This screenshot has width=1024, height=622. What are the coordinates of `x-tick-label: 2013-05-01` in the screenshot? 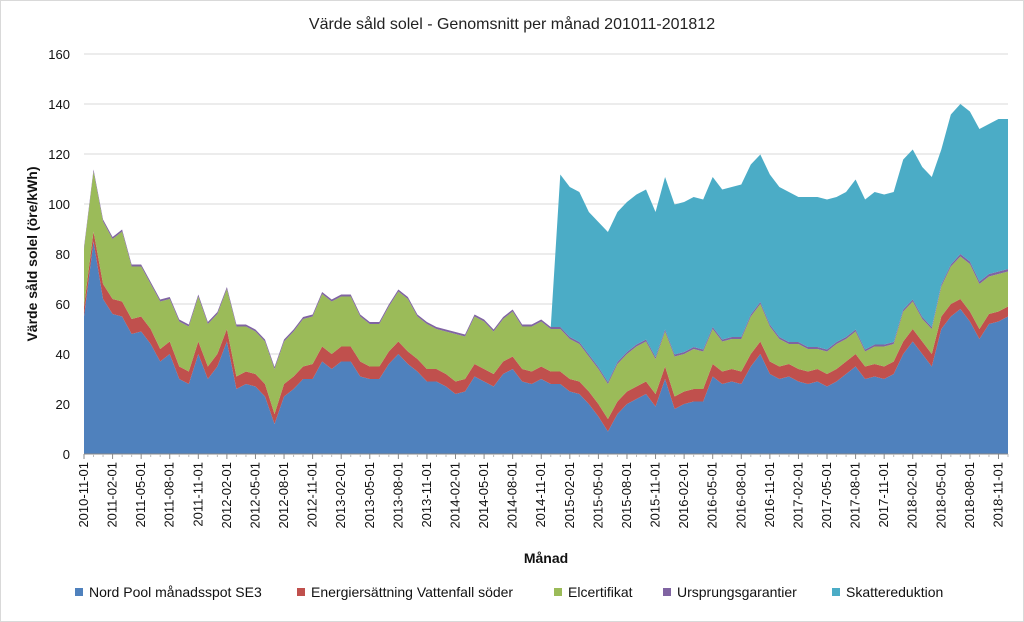 It's located at (369, 495).